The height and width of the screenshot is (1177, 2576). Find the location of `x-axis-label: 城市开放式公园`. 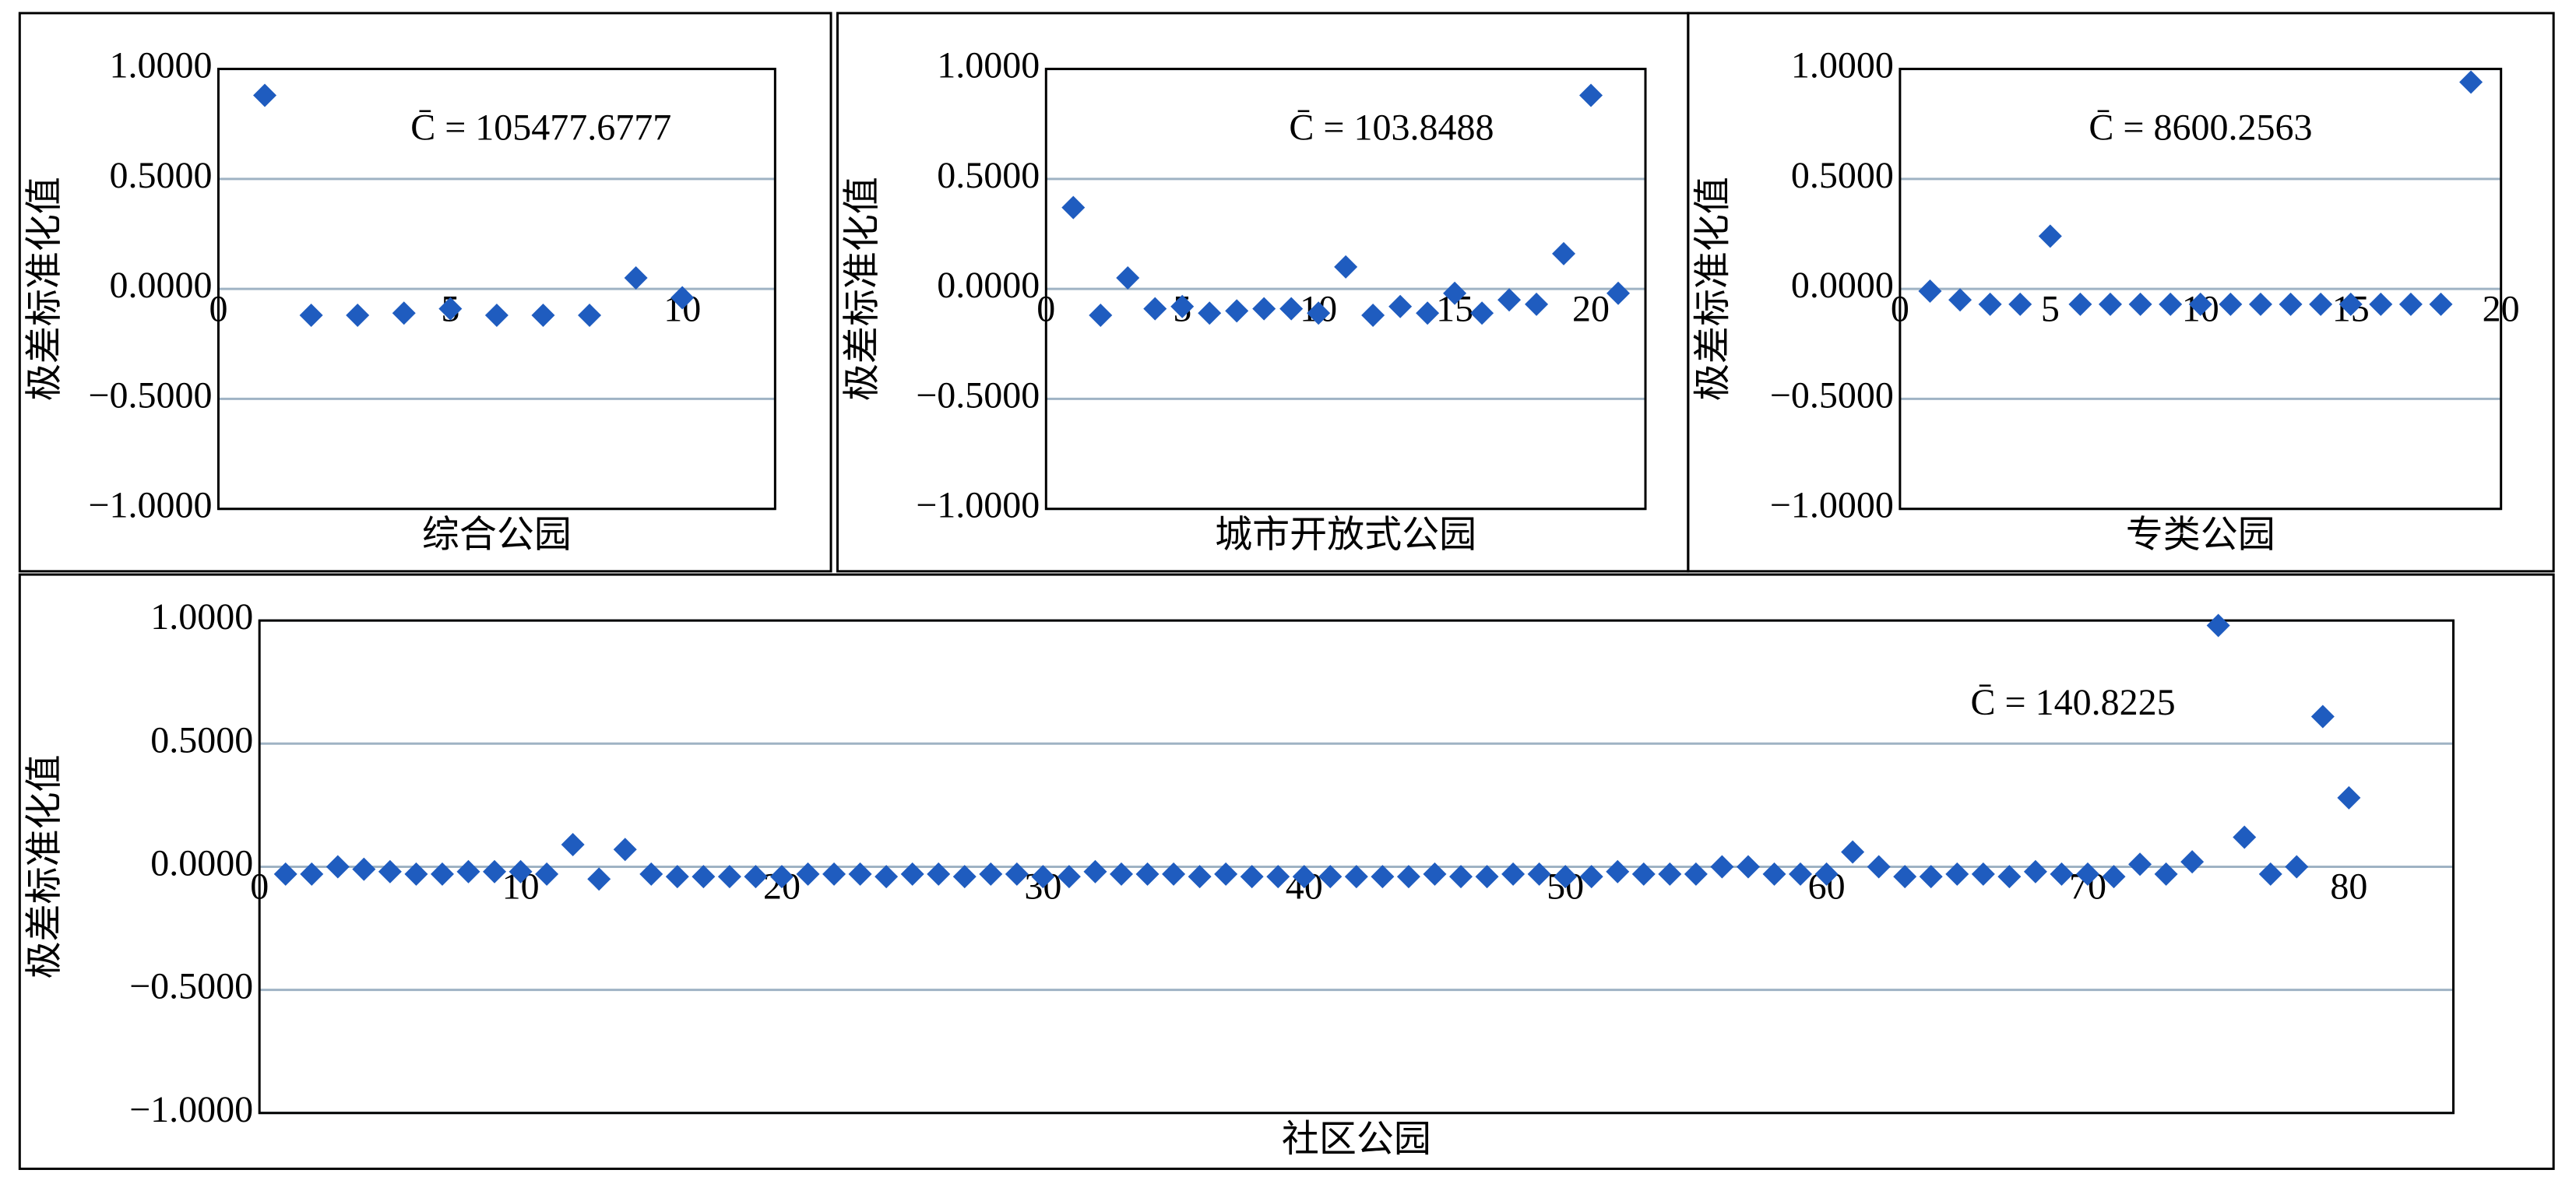

x-axis-label: 城市开放式公园 is located at coordinates (1345, 535).